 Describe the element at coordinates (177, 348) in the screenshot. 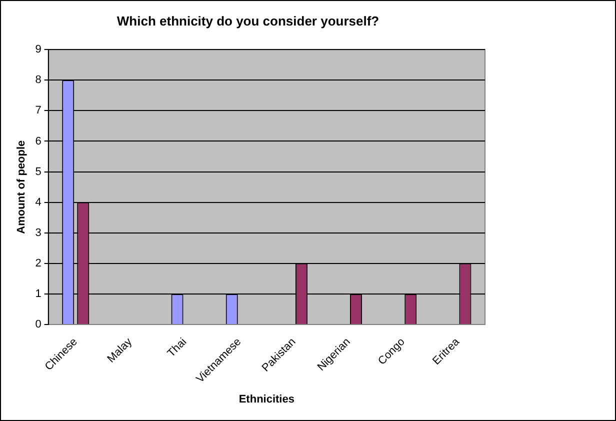

I see `x-tick-label: Thai` at that location.